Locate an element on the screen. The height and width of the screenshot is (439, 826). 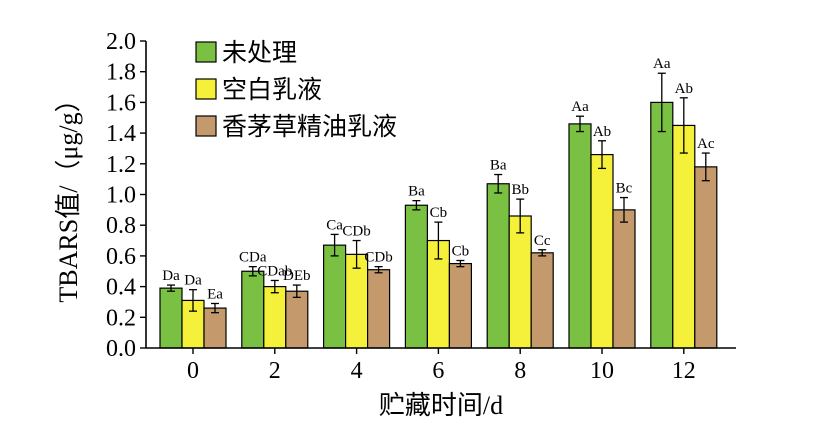
y-axis-title: TBARS值/（μg/g） is located at coordinates (68, 194).